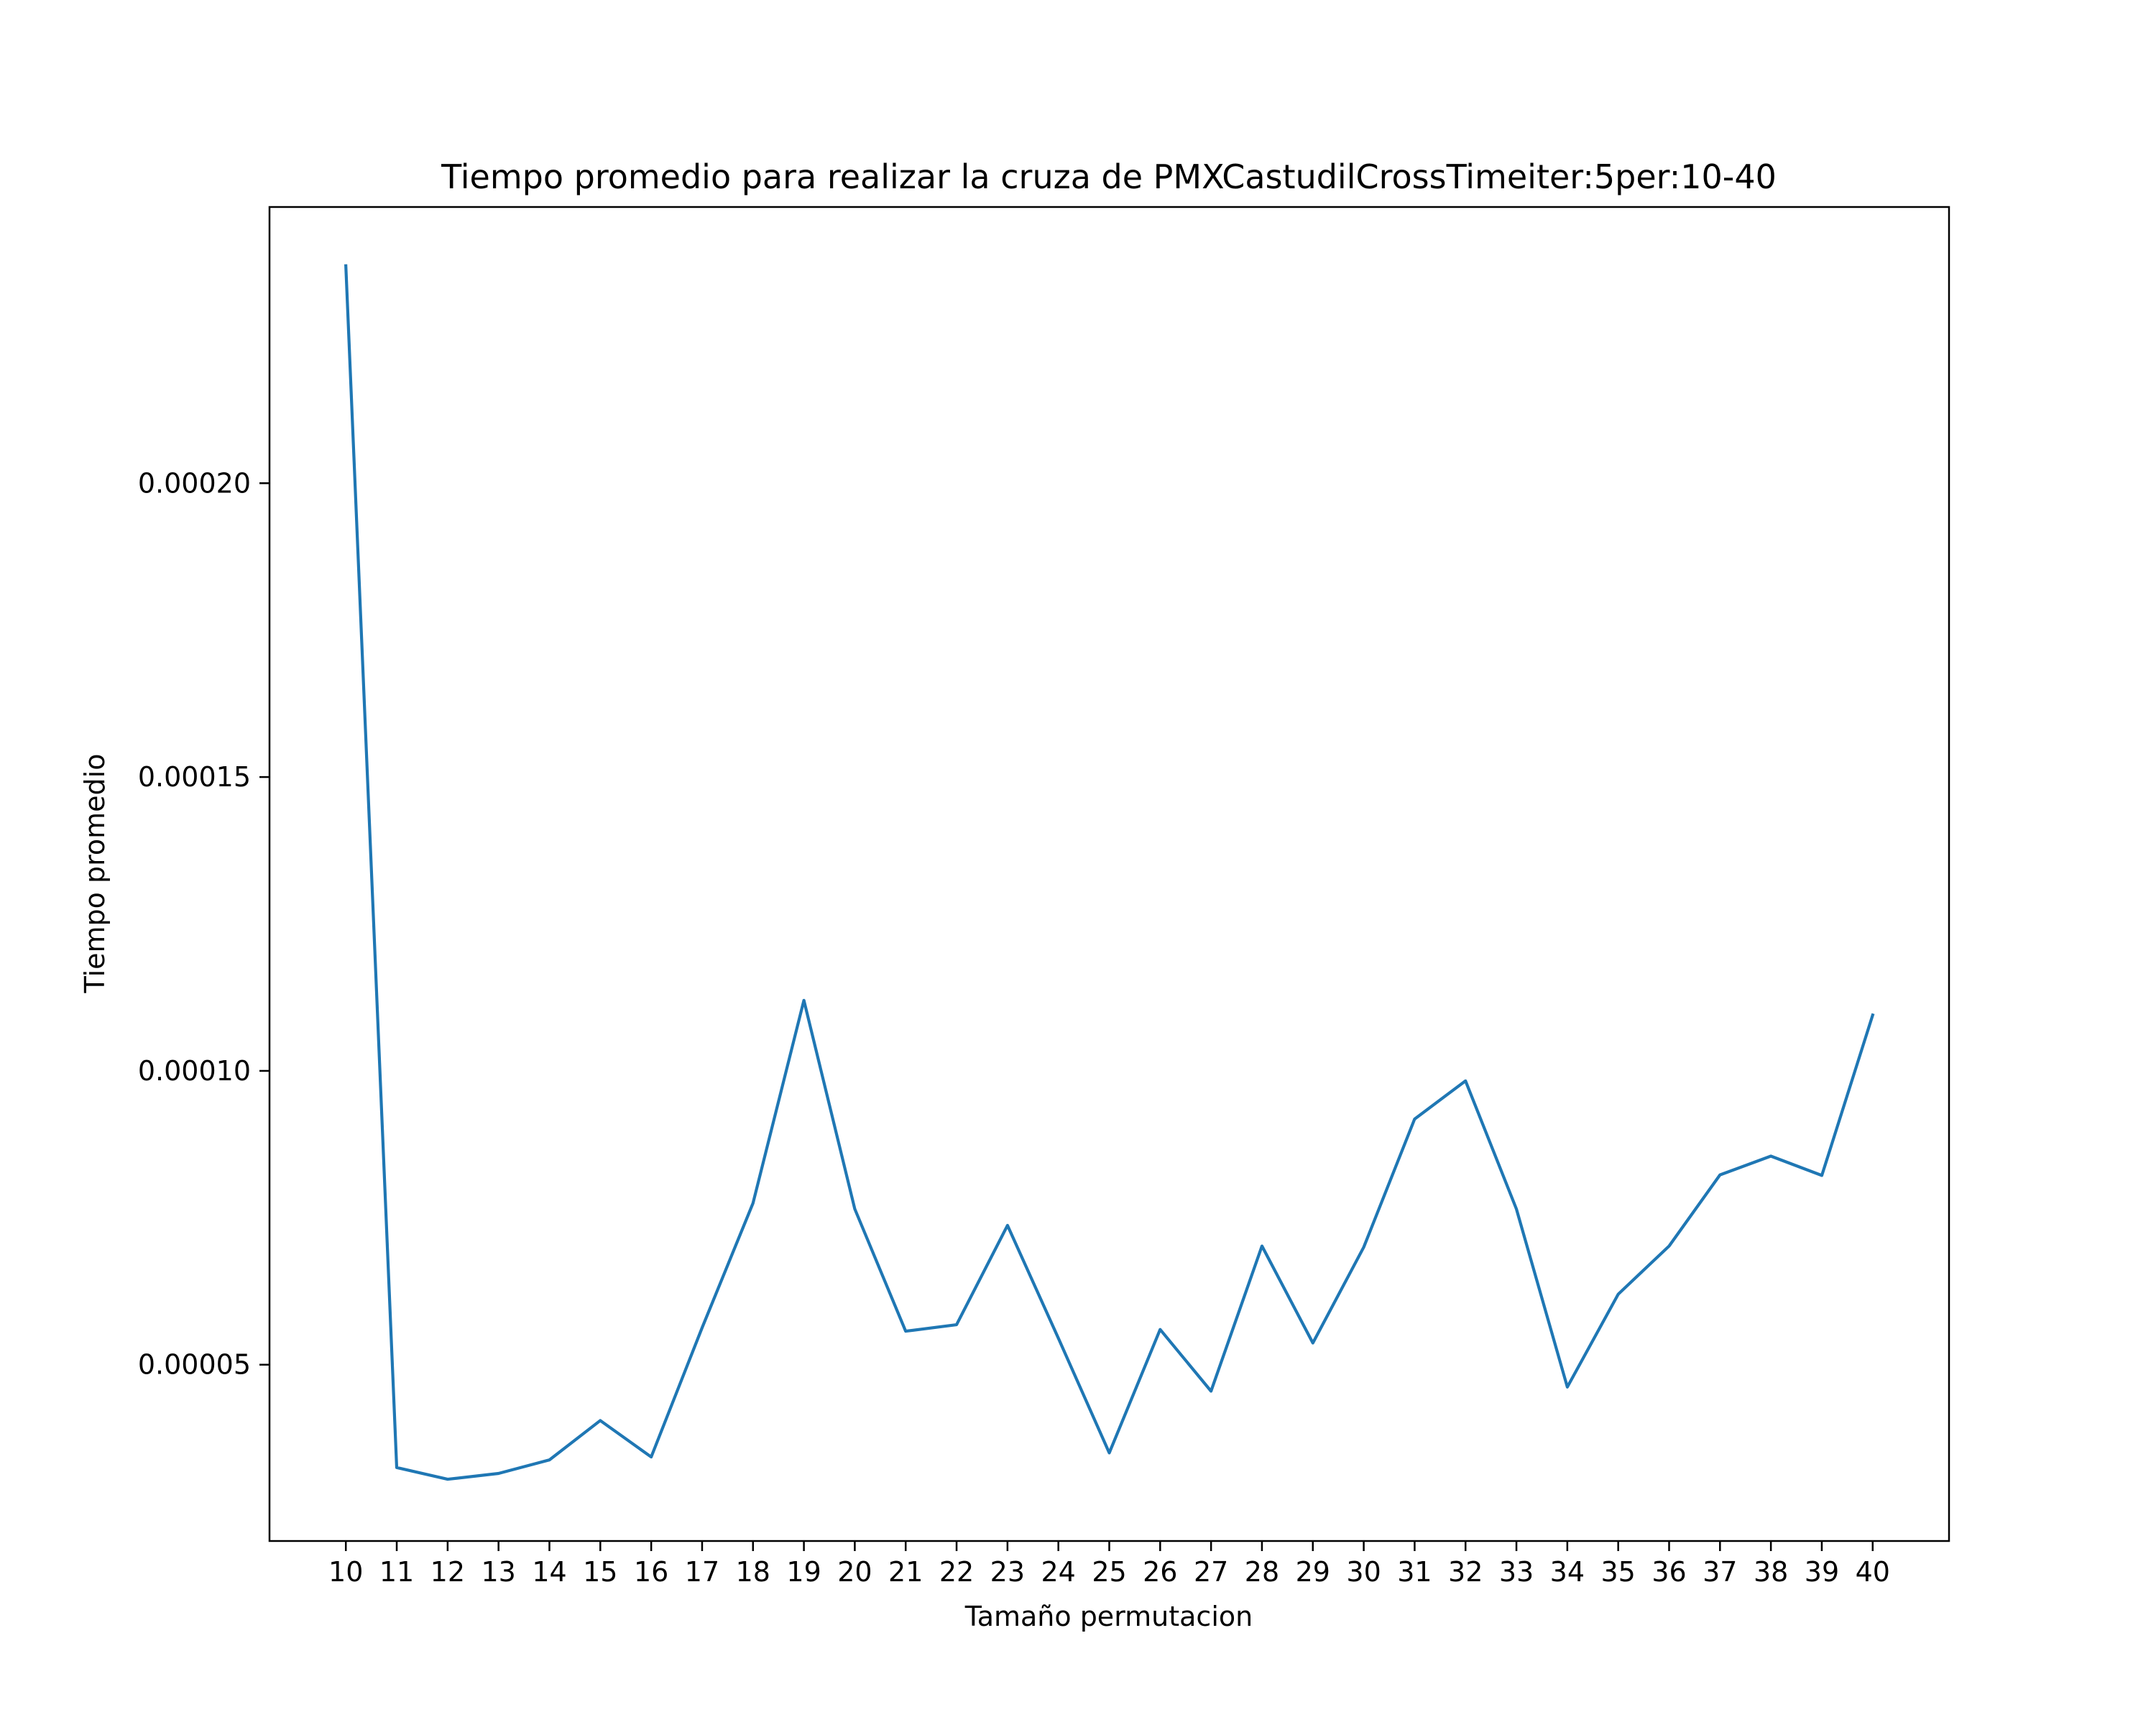  Describe the element at coordinates (702, 1572) in the screenshot. I see `x-tick-label: 17` at that location.